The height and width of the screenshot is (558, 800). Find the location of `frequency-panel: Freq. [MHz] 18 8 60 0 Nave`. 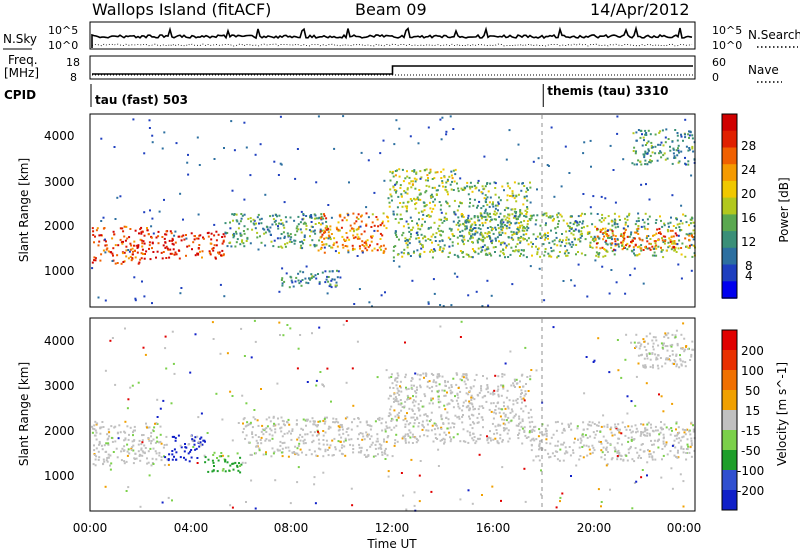

frequency-panel: Freq. [MHz] 18 8 60 0 Nave is located at coordinates (393, 68).